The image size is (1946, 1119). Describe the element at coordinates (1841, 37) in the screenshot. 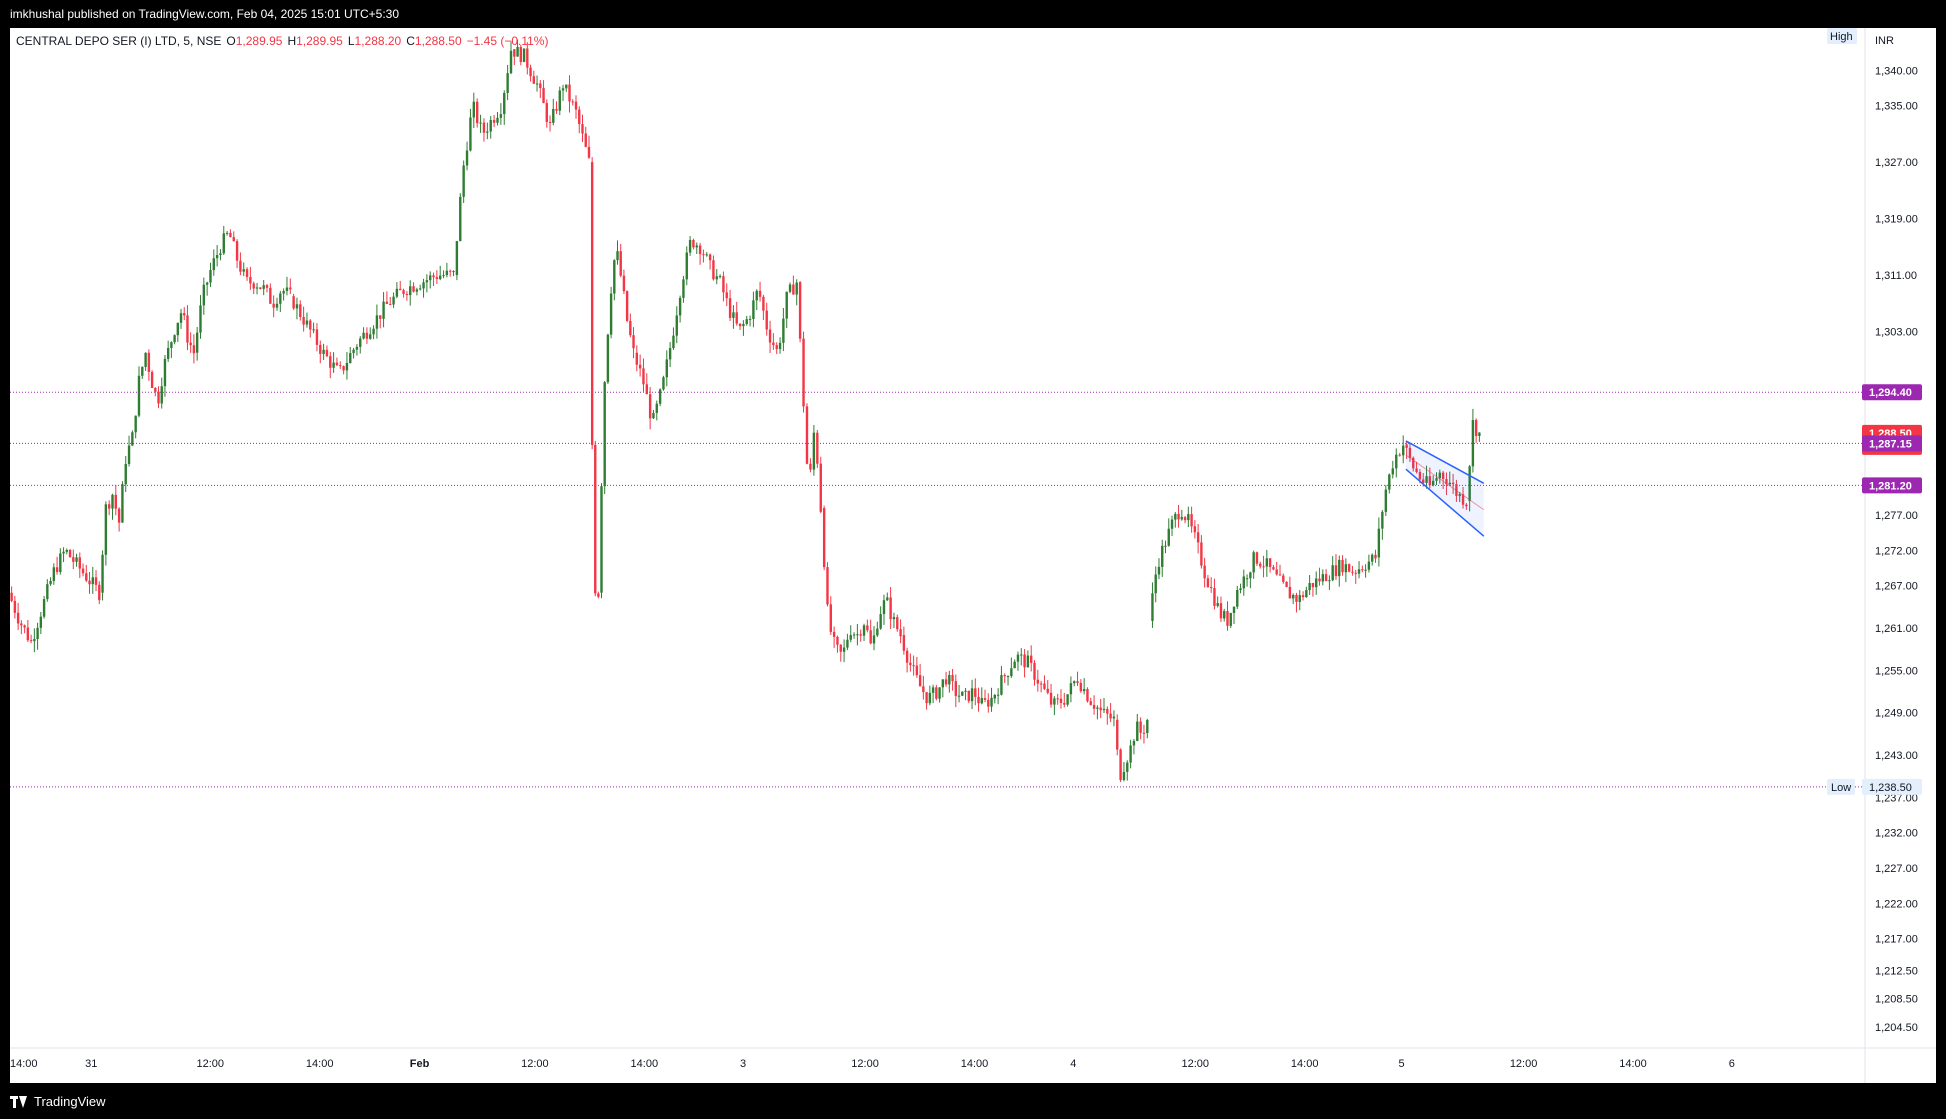

I see `high-tag-label: High` at that location.